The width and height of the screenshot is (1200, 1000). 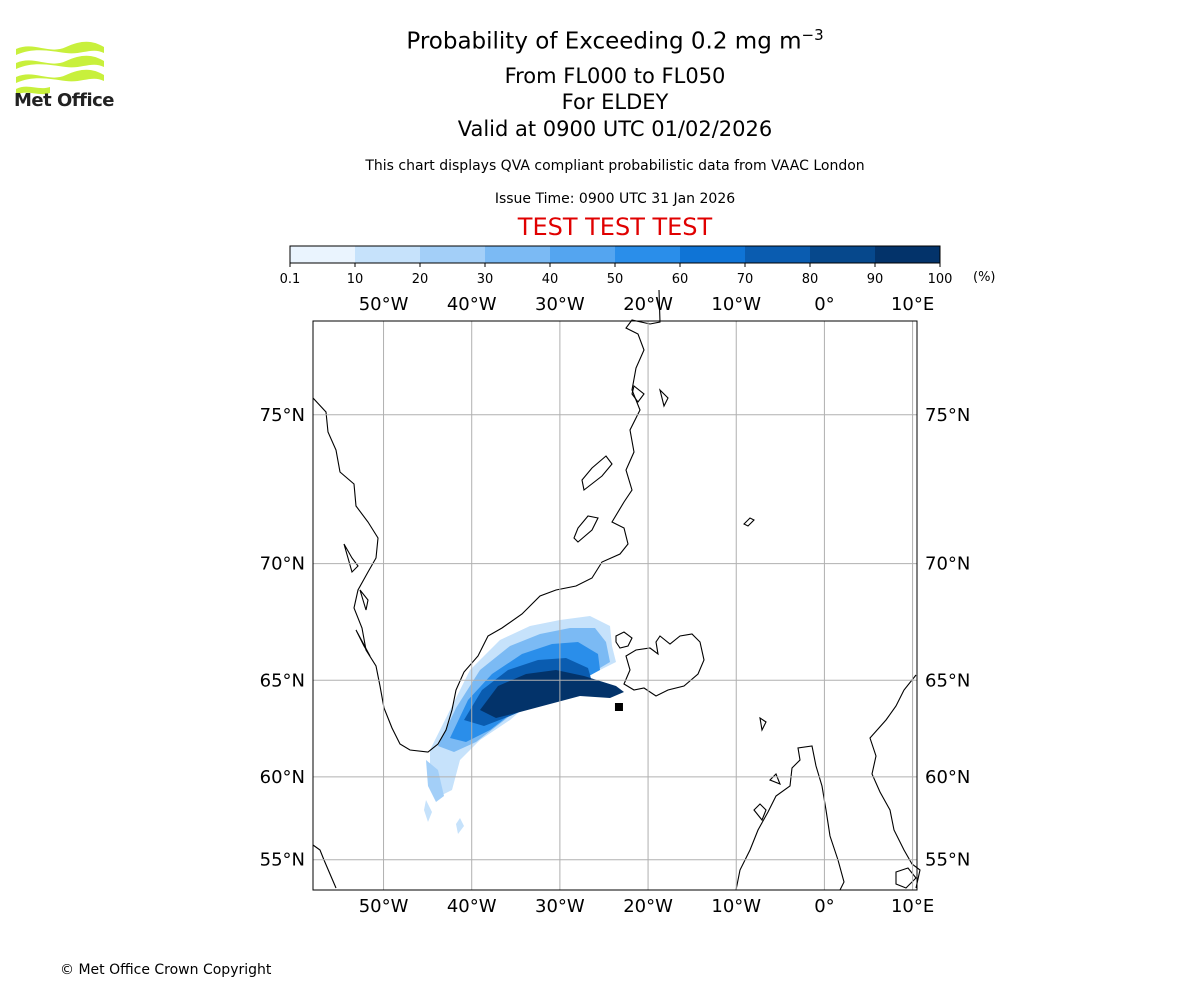 What do you see at coordinates (615, 227) in the screenshot?
I see `test-banner: TEST TEST TEST` at bounding box center [615, 227].